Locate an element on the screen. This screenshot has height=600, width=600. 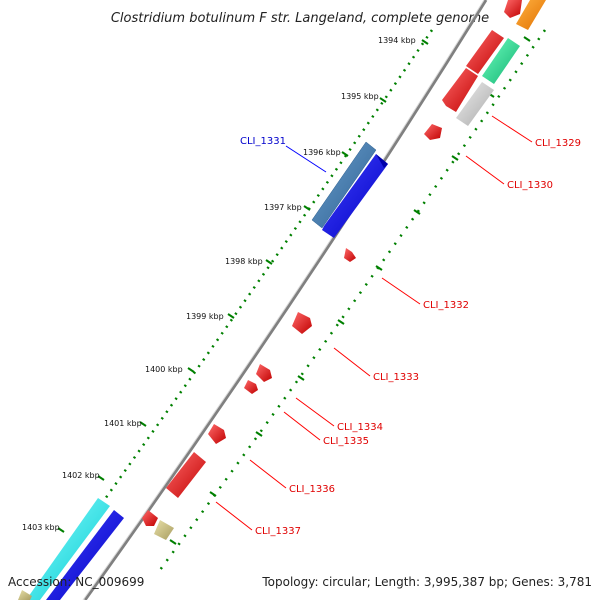
tick: 1398 kbp is located at coordinates (249, 261).